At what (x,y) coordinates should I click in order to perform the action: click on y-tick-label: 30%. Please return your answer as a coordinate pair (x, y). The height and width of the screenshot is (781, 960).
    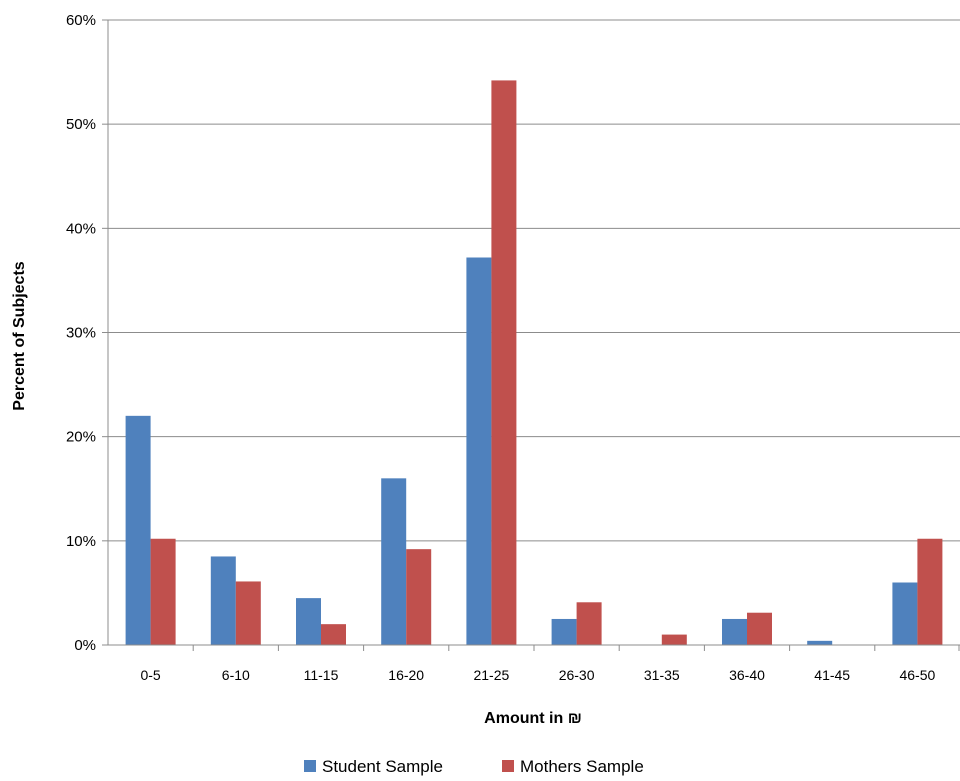
    Looking at the image, I should click on (81, 333).